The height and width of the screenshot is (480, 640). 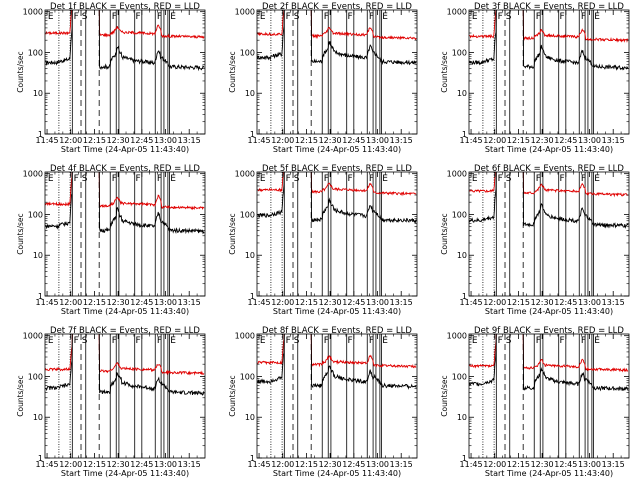 I want to click on series-group, so click(x=125, y=41).